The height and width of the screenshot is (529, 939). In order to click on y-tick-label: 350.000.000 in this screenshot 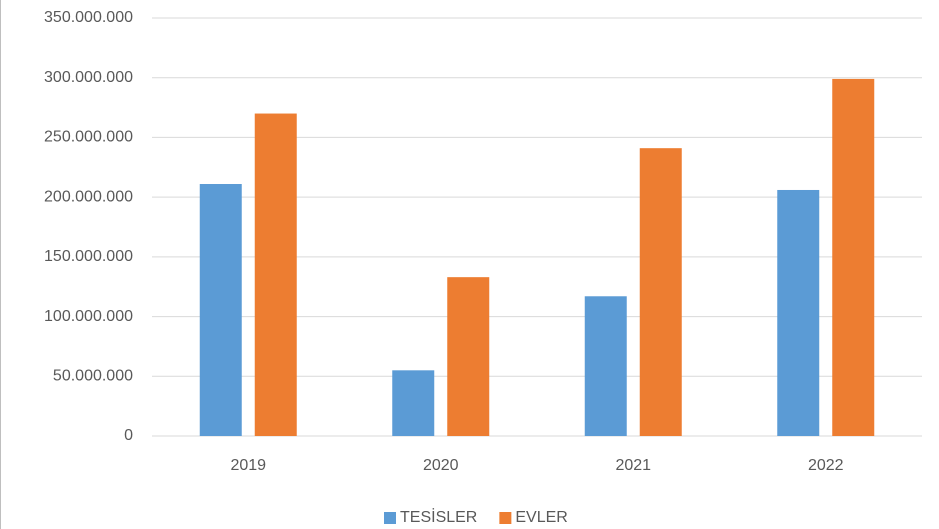, I will do `click(88, 17)`.